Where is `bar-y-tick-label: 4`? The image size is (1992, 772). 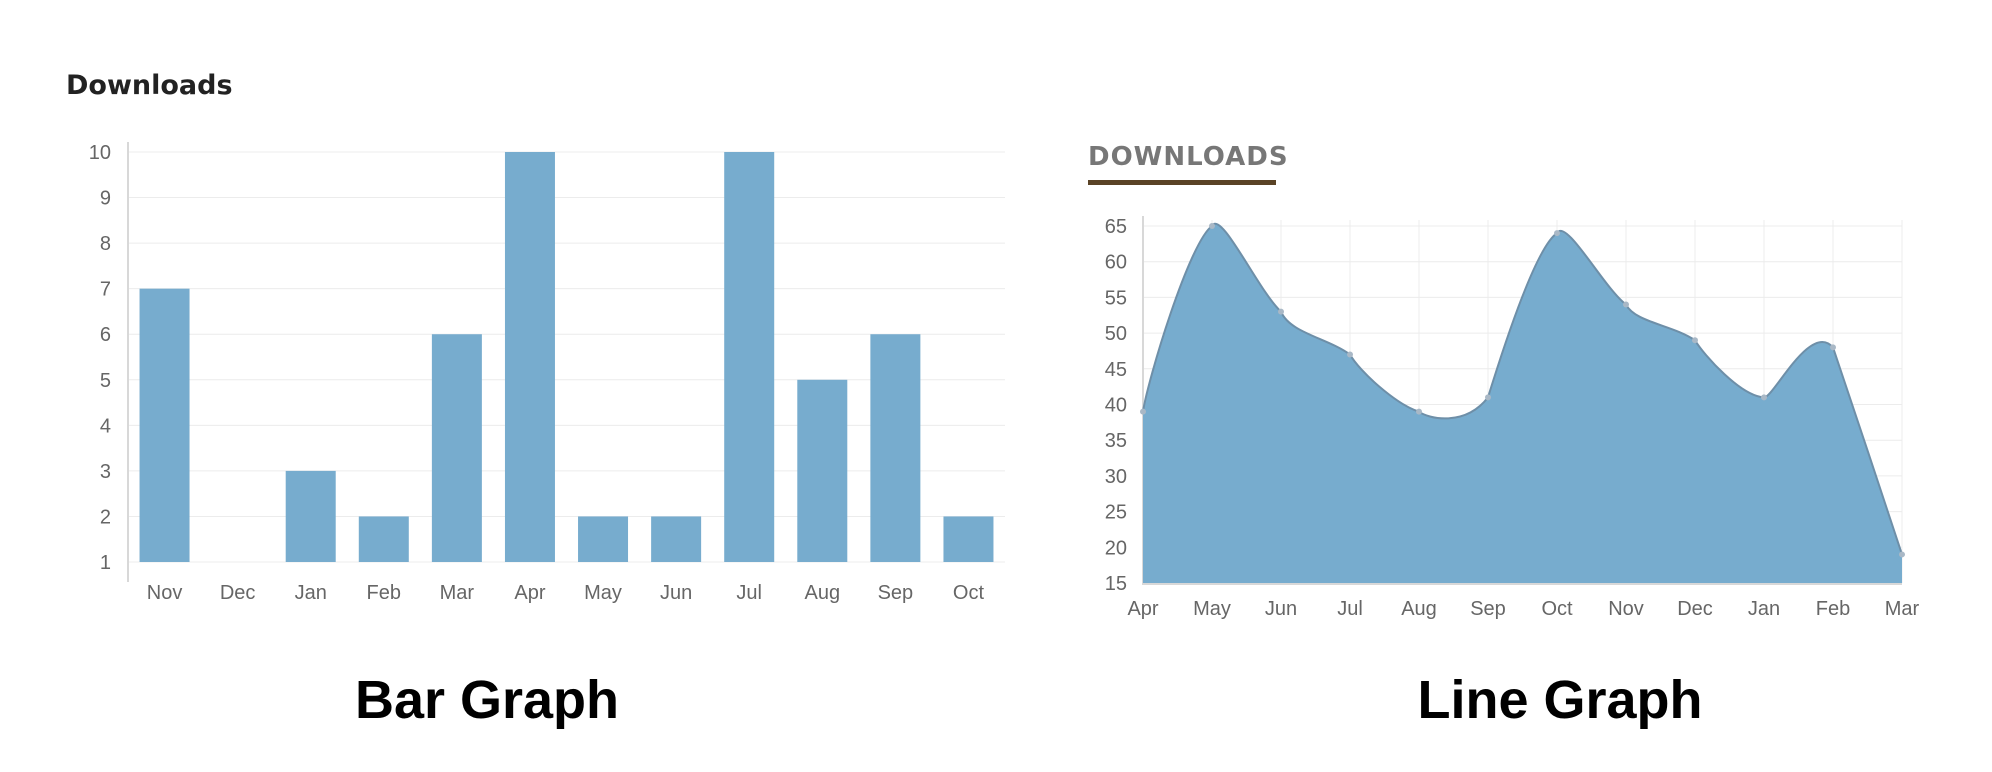
bar-y-tick-label: 4 is located at coordinates (105, 426).